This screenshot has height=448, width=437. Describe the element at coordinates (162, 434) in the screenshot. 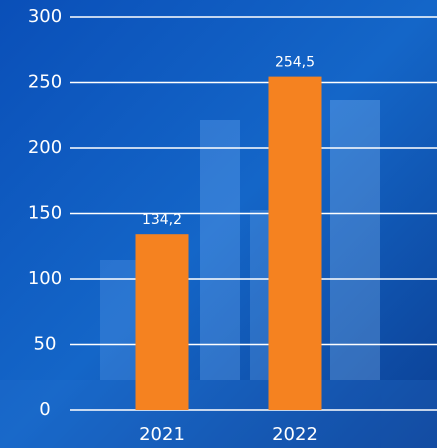

I see `x-tick-label: 2021` at that location.